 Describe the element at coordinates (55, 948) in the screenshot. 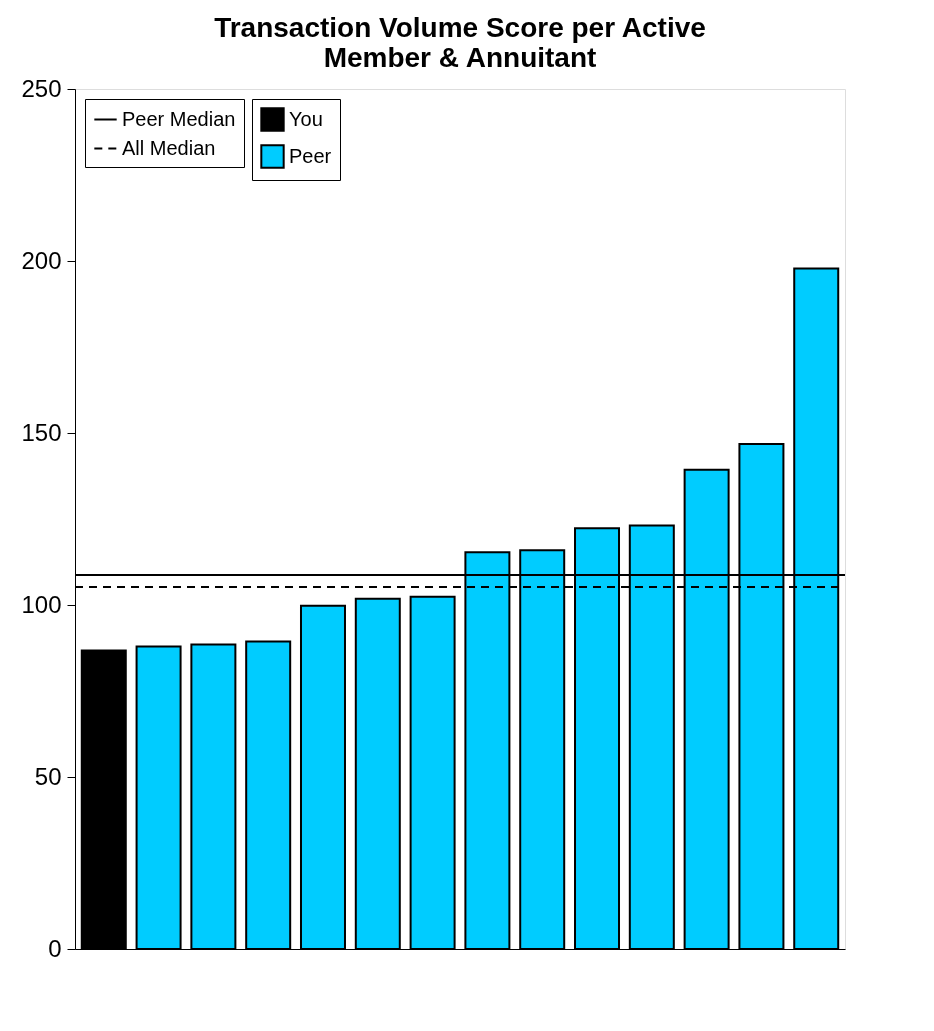

I see `y-tick-label: 0` at that location.